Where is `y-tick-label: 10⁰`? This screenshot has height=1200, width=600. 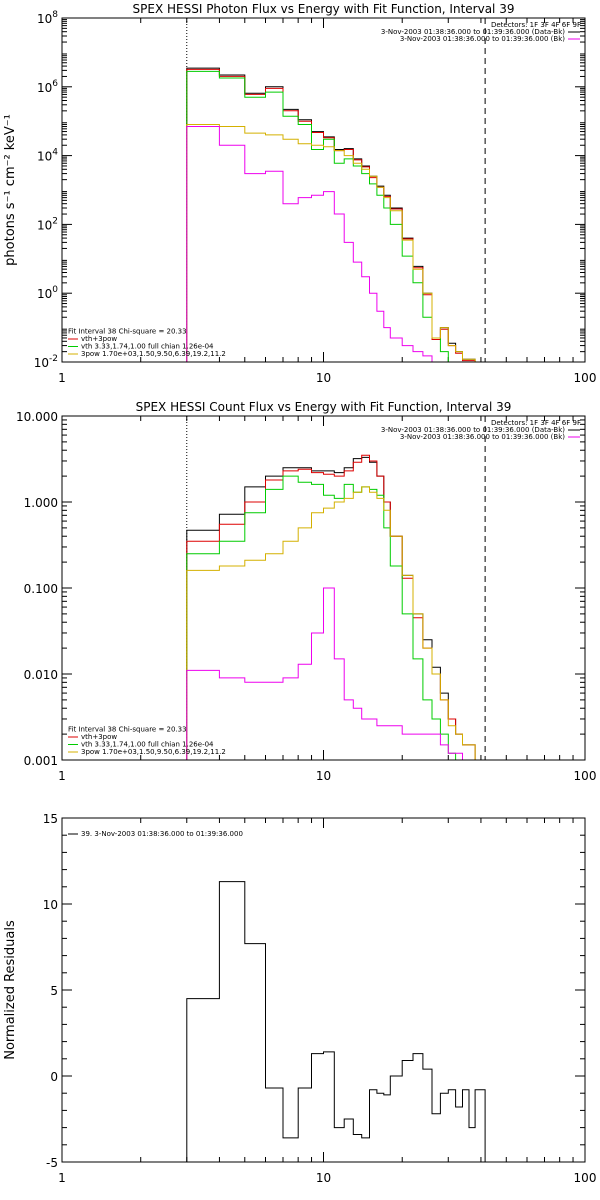
y-tick-label: 10⁰ is located at coordinates (47, 293).